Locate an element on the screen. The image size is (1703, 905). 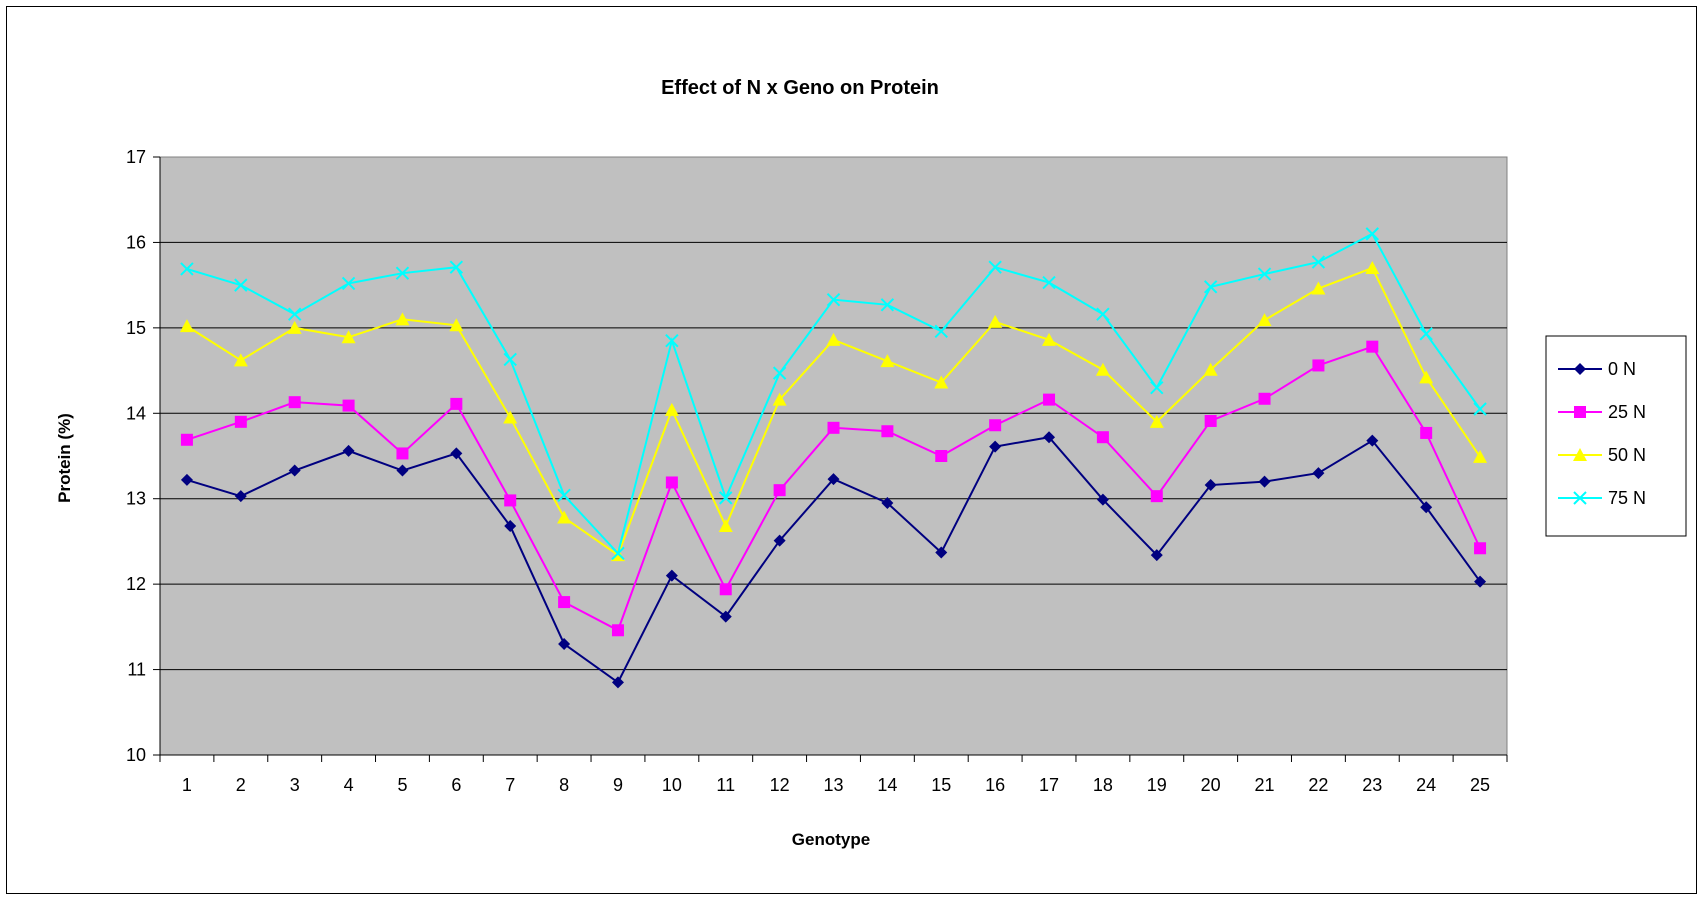
y-tick-label: 15 is located at coordinates (136, 328).